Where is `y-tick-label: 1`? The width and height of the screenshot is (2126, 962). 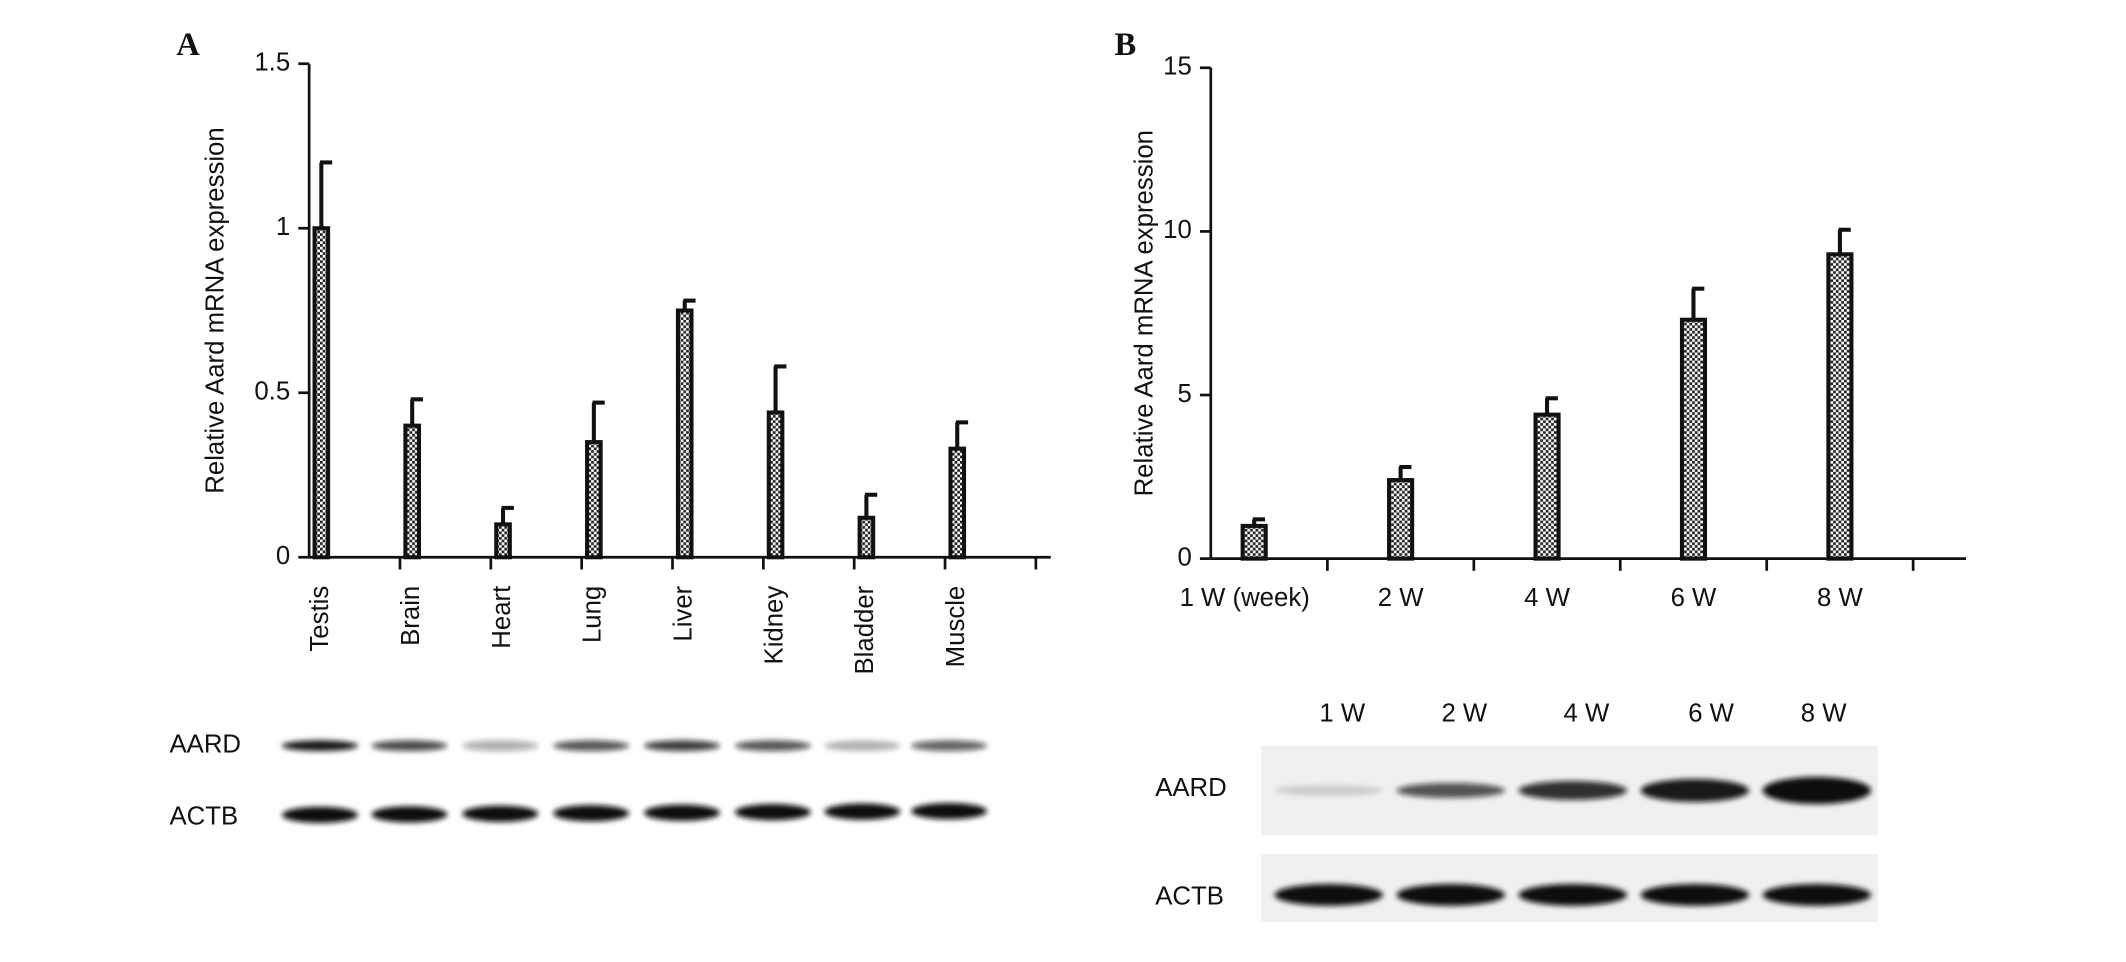
y-tick-label: 1 is located at coordinates (283, 227).